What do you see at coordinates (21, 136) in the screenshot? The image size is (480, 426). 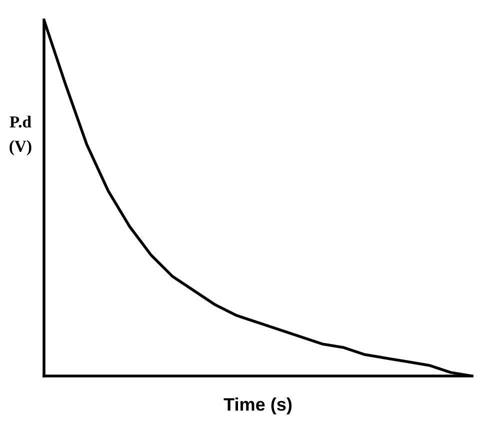 I see `y-axis-title: P.d (V)` at bounding box center [21, 136].